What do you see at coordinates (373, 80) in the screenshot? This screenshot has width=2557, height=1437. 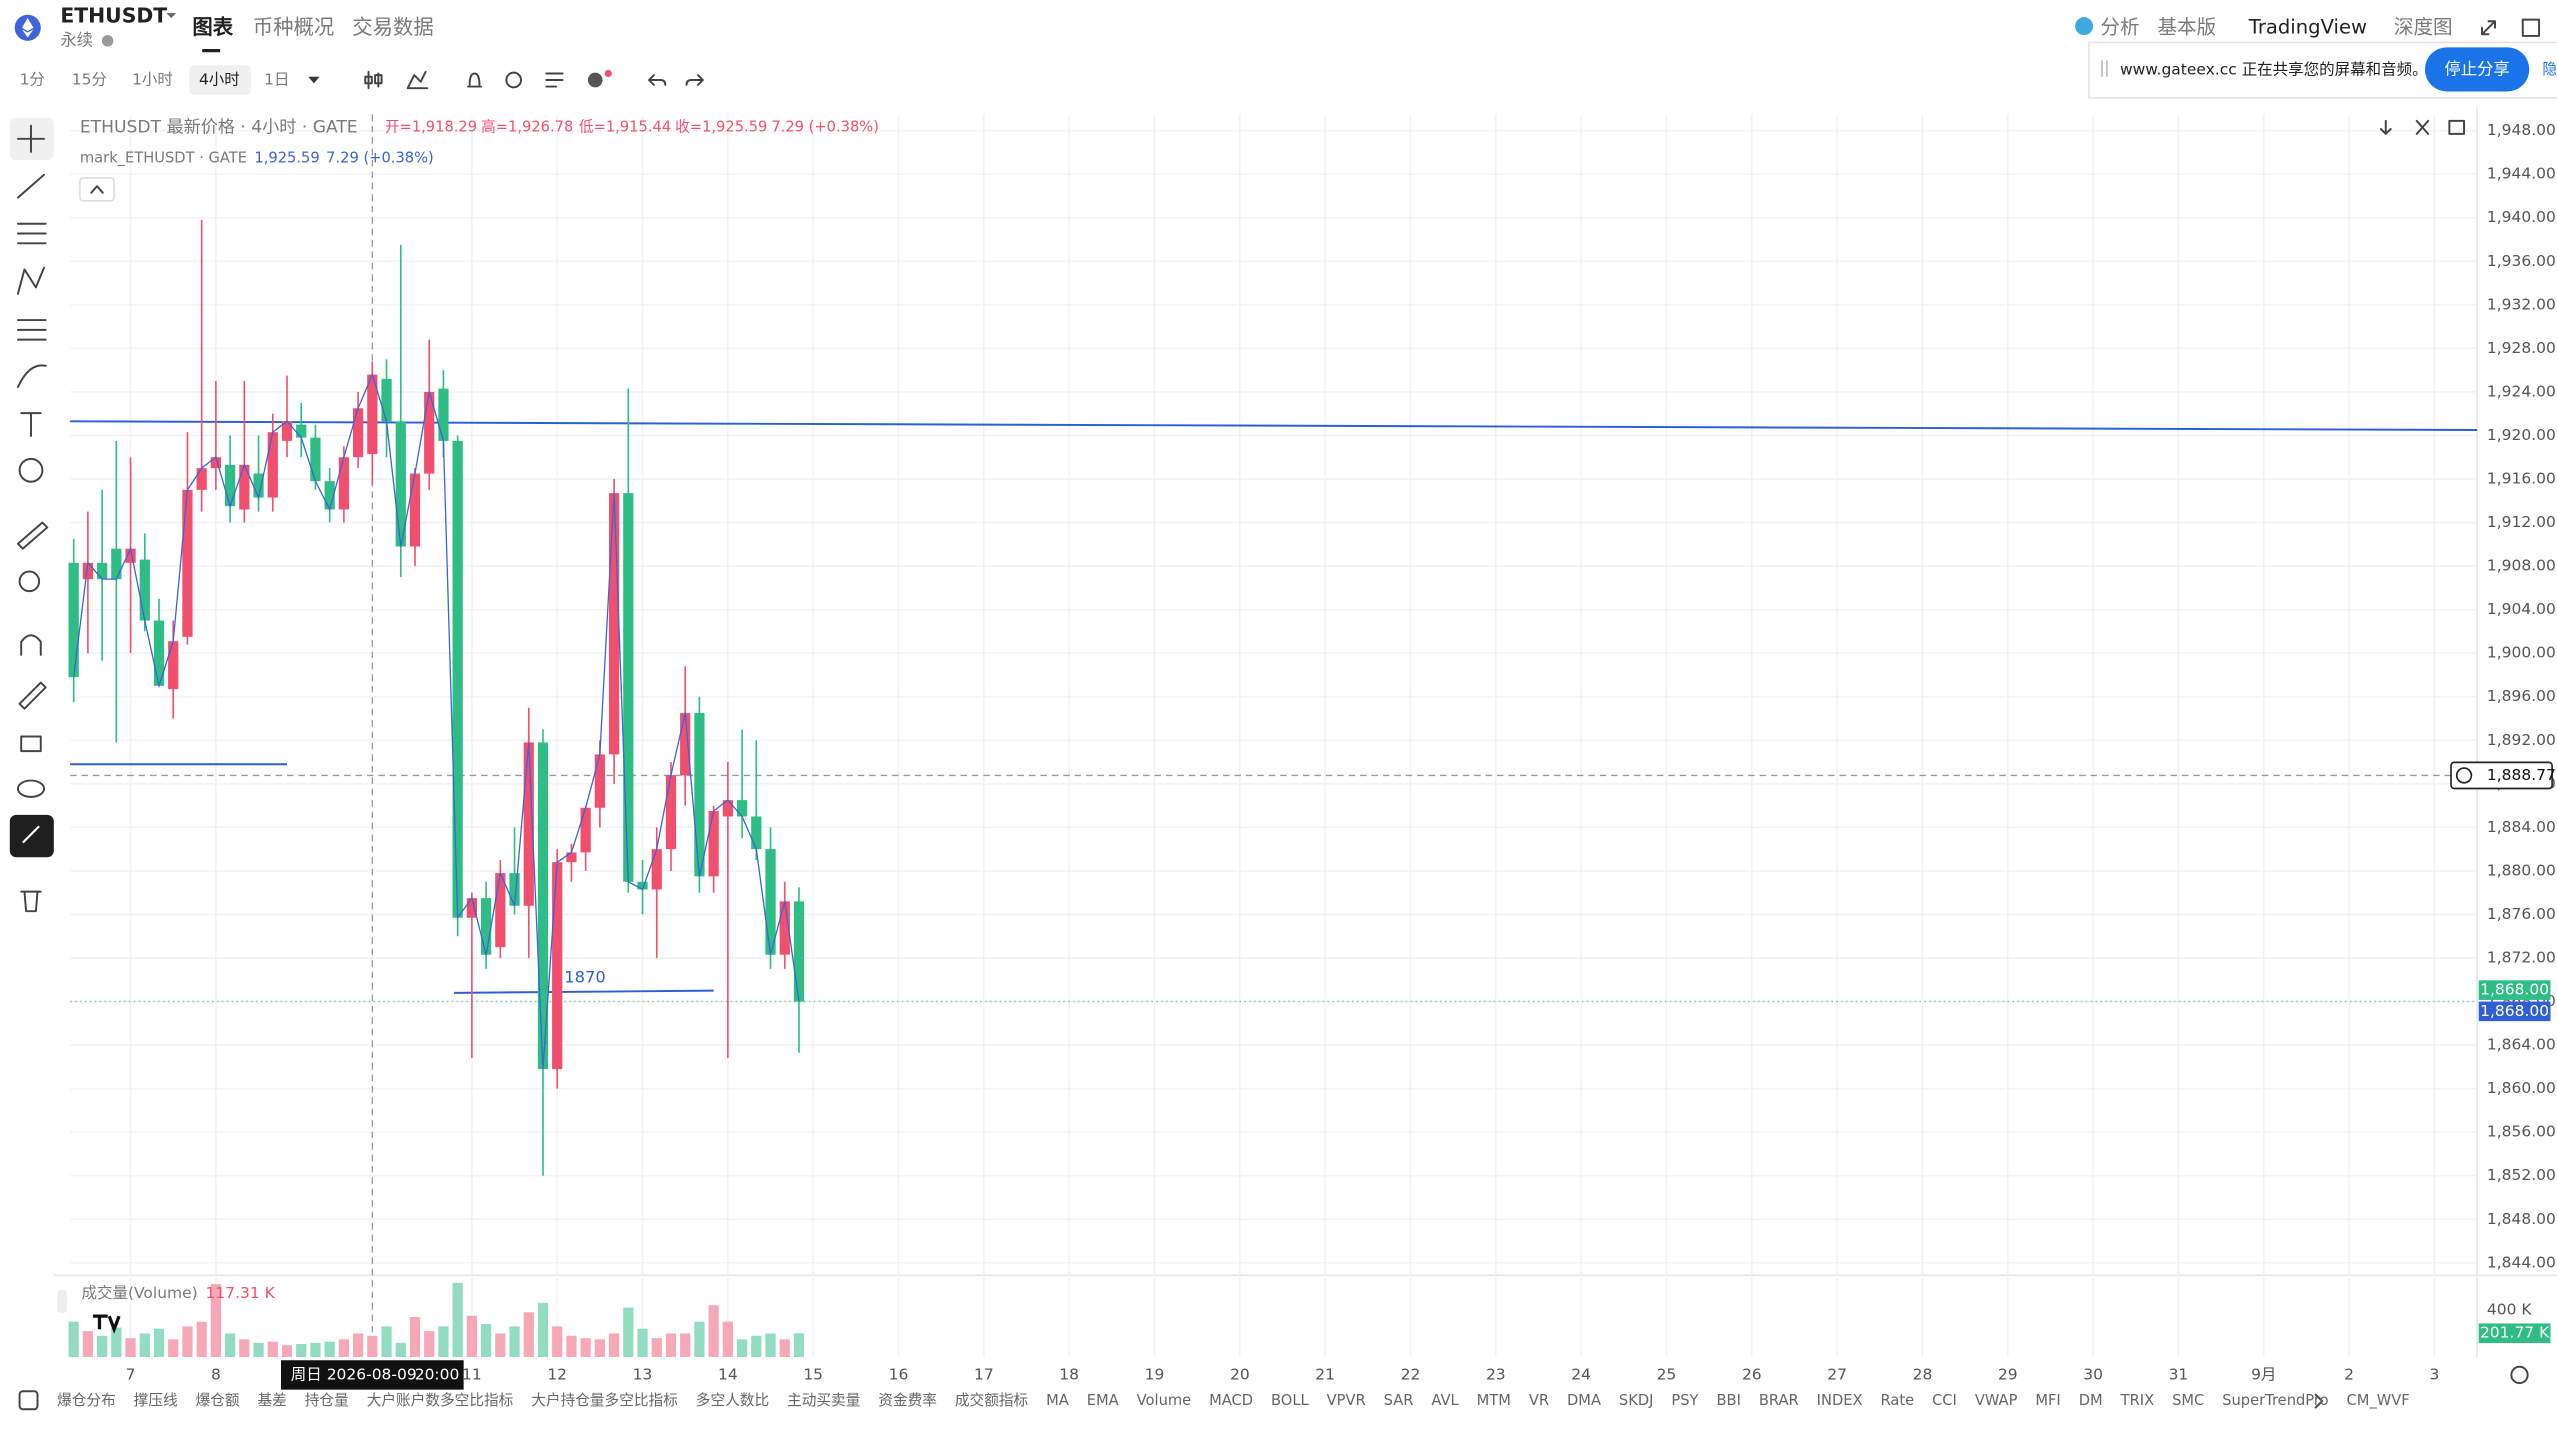 I see `candle-type-icon` at bounding box center [373, 80].